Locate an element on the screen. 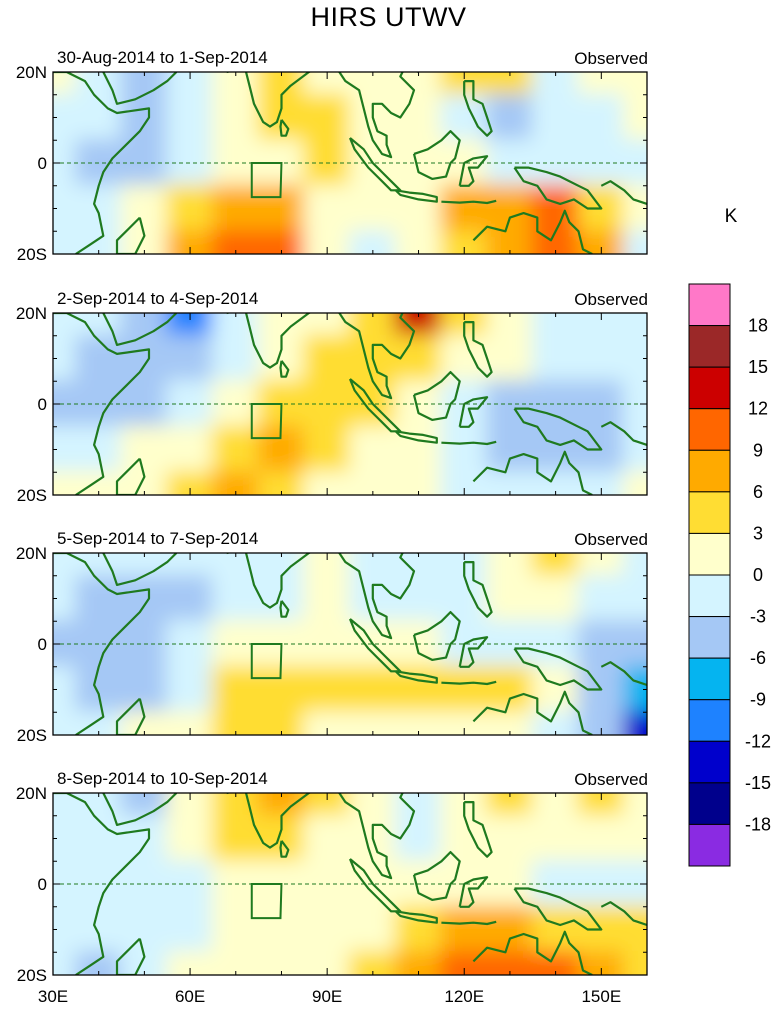  colorbar-label: -3 is located at coordinates (758, 617).